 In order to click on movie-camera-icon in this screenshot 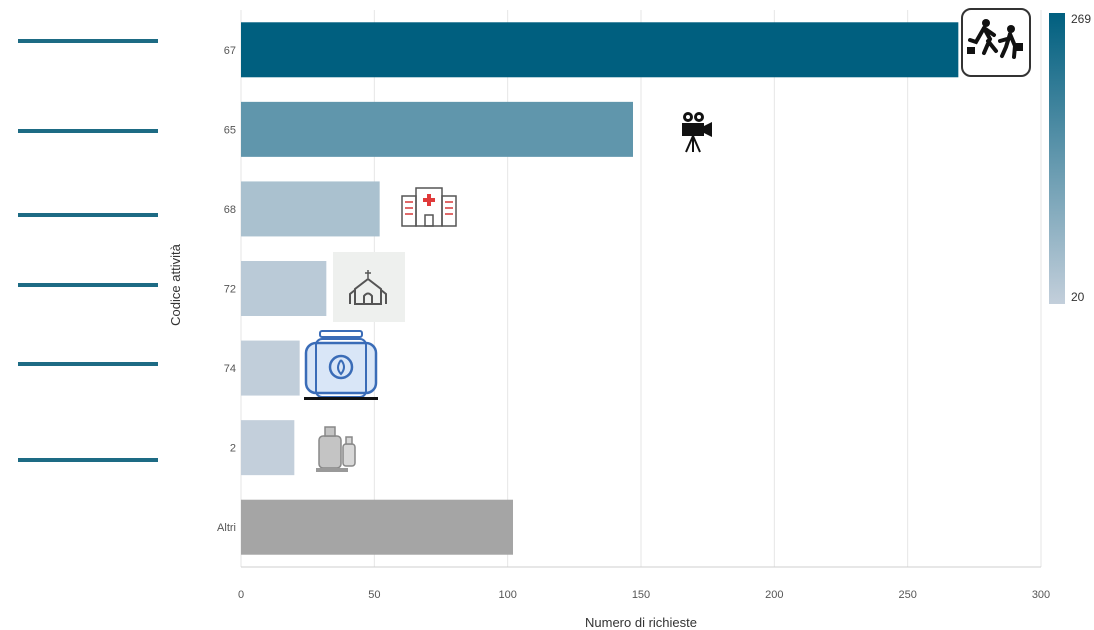, I will do `click(697, 132)`.